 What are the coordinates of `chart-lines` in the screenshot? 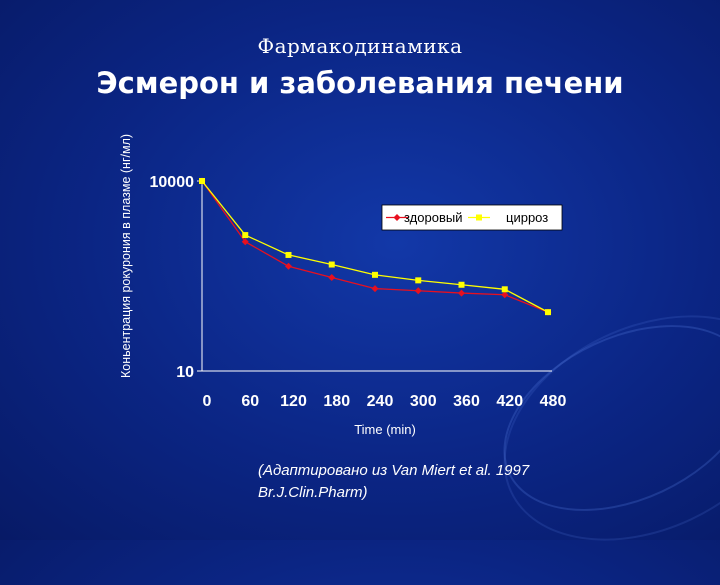 It's located at (375, 246).